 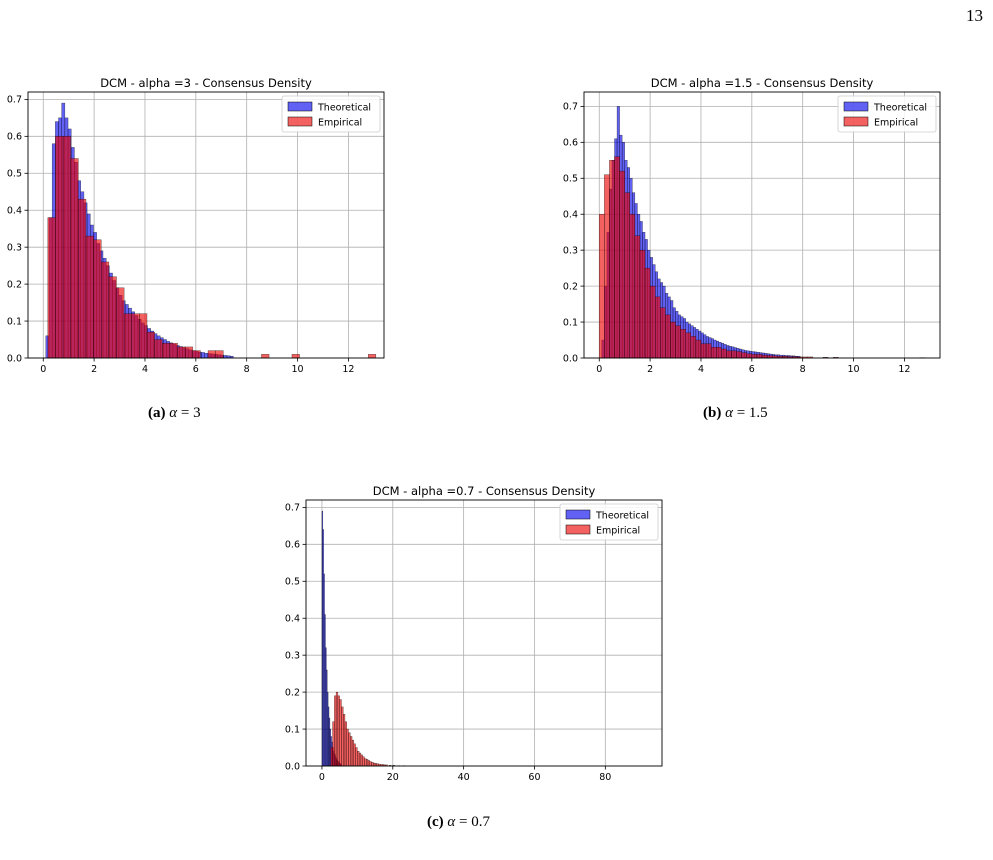 I want to click on figure-a-caption: (a) α = 3, so click(x=174, y=413).